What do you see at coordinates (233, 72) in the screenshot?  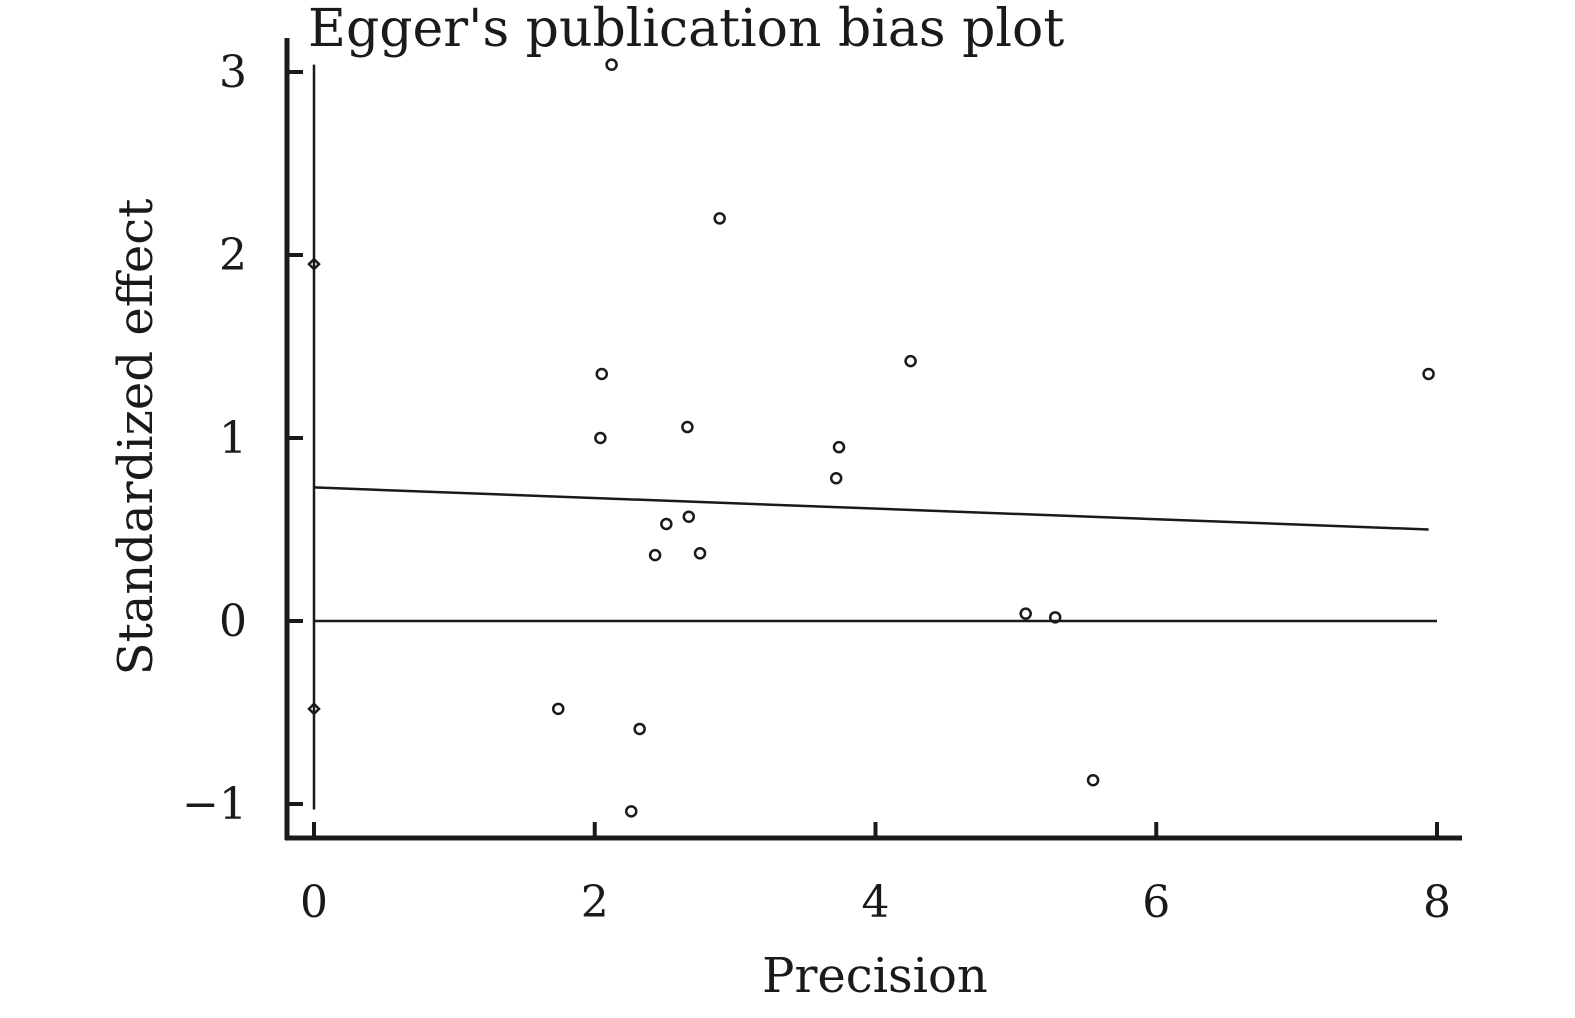 I see `y-tick-label: 3` at bounding box center [233, 72].